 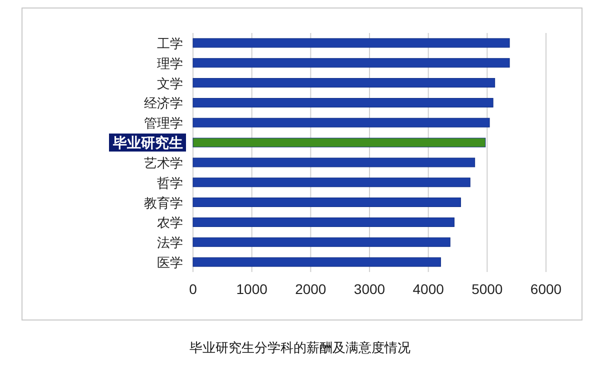 I want to click on x-tick-label: 1000, so click(x=252, y=289).